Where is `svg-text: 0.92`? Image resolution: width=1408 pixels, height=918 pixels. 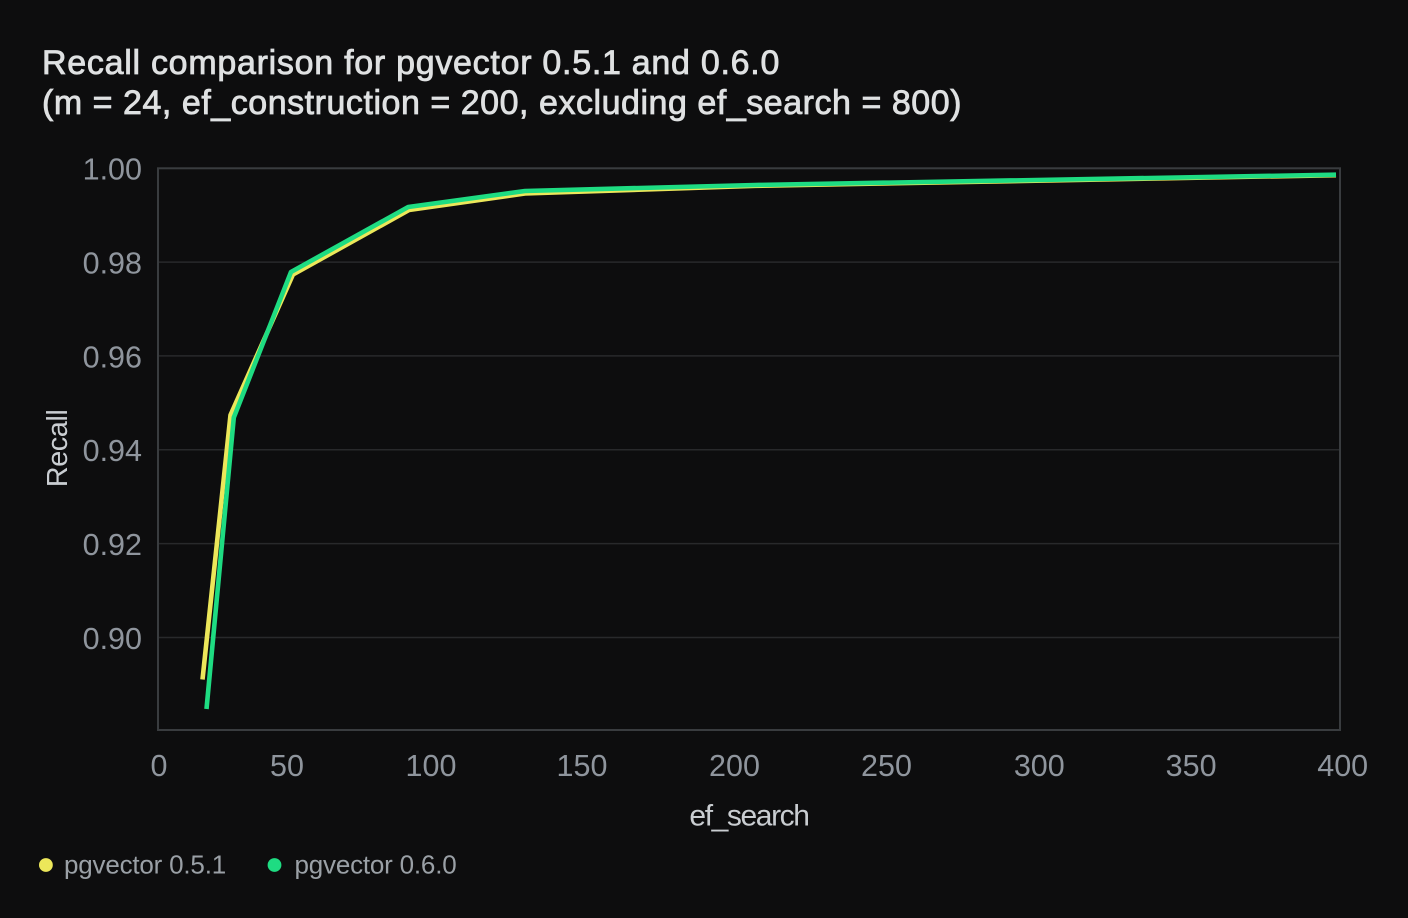
svg-text: 0.92 is located at coordinates (112, 545).